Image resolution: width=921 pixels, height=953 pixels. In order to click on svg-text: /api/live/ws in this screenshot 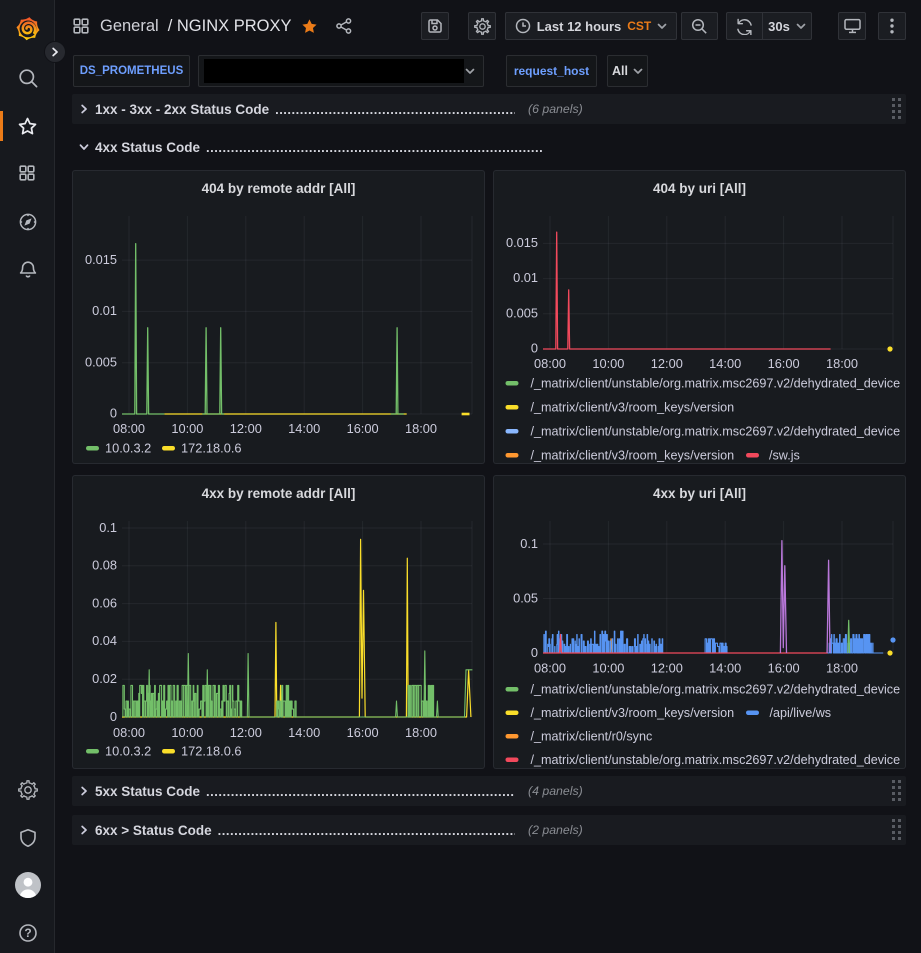, I will do `click(801, 713)`.